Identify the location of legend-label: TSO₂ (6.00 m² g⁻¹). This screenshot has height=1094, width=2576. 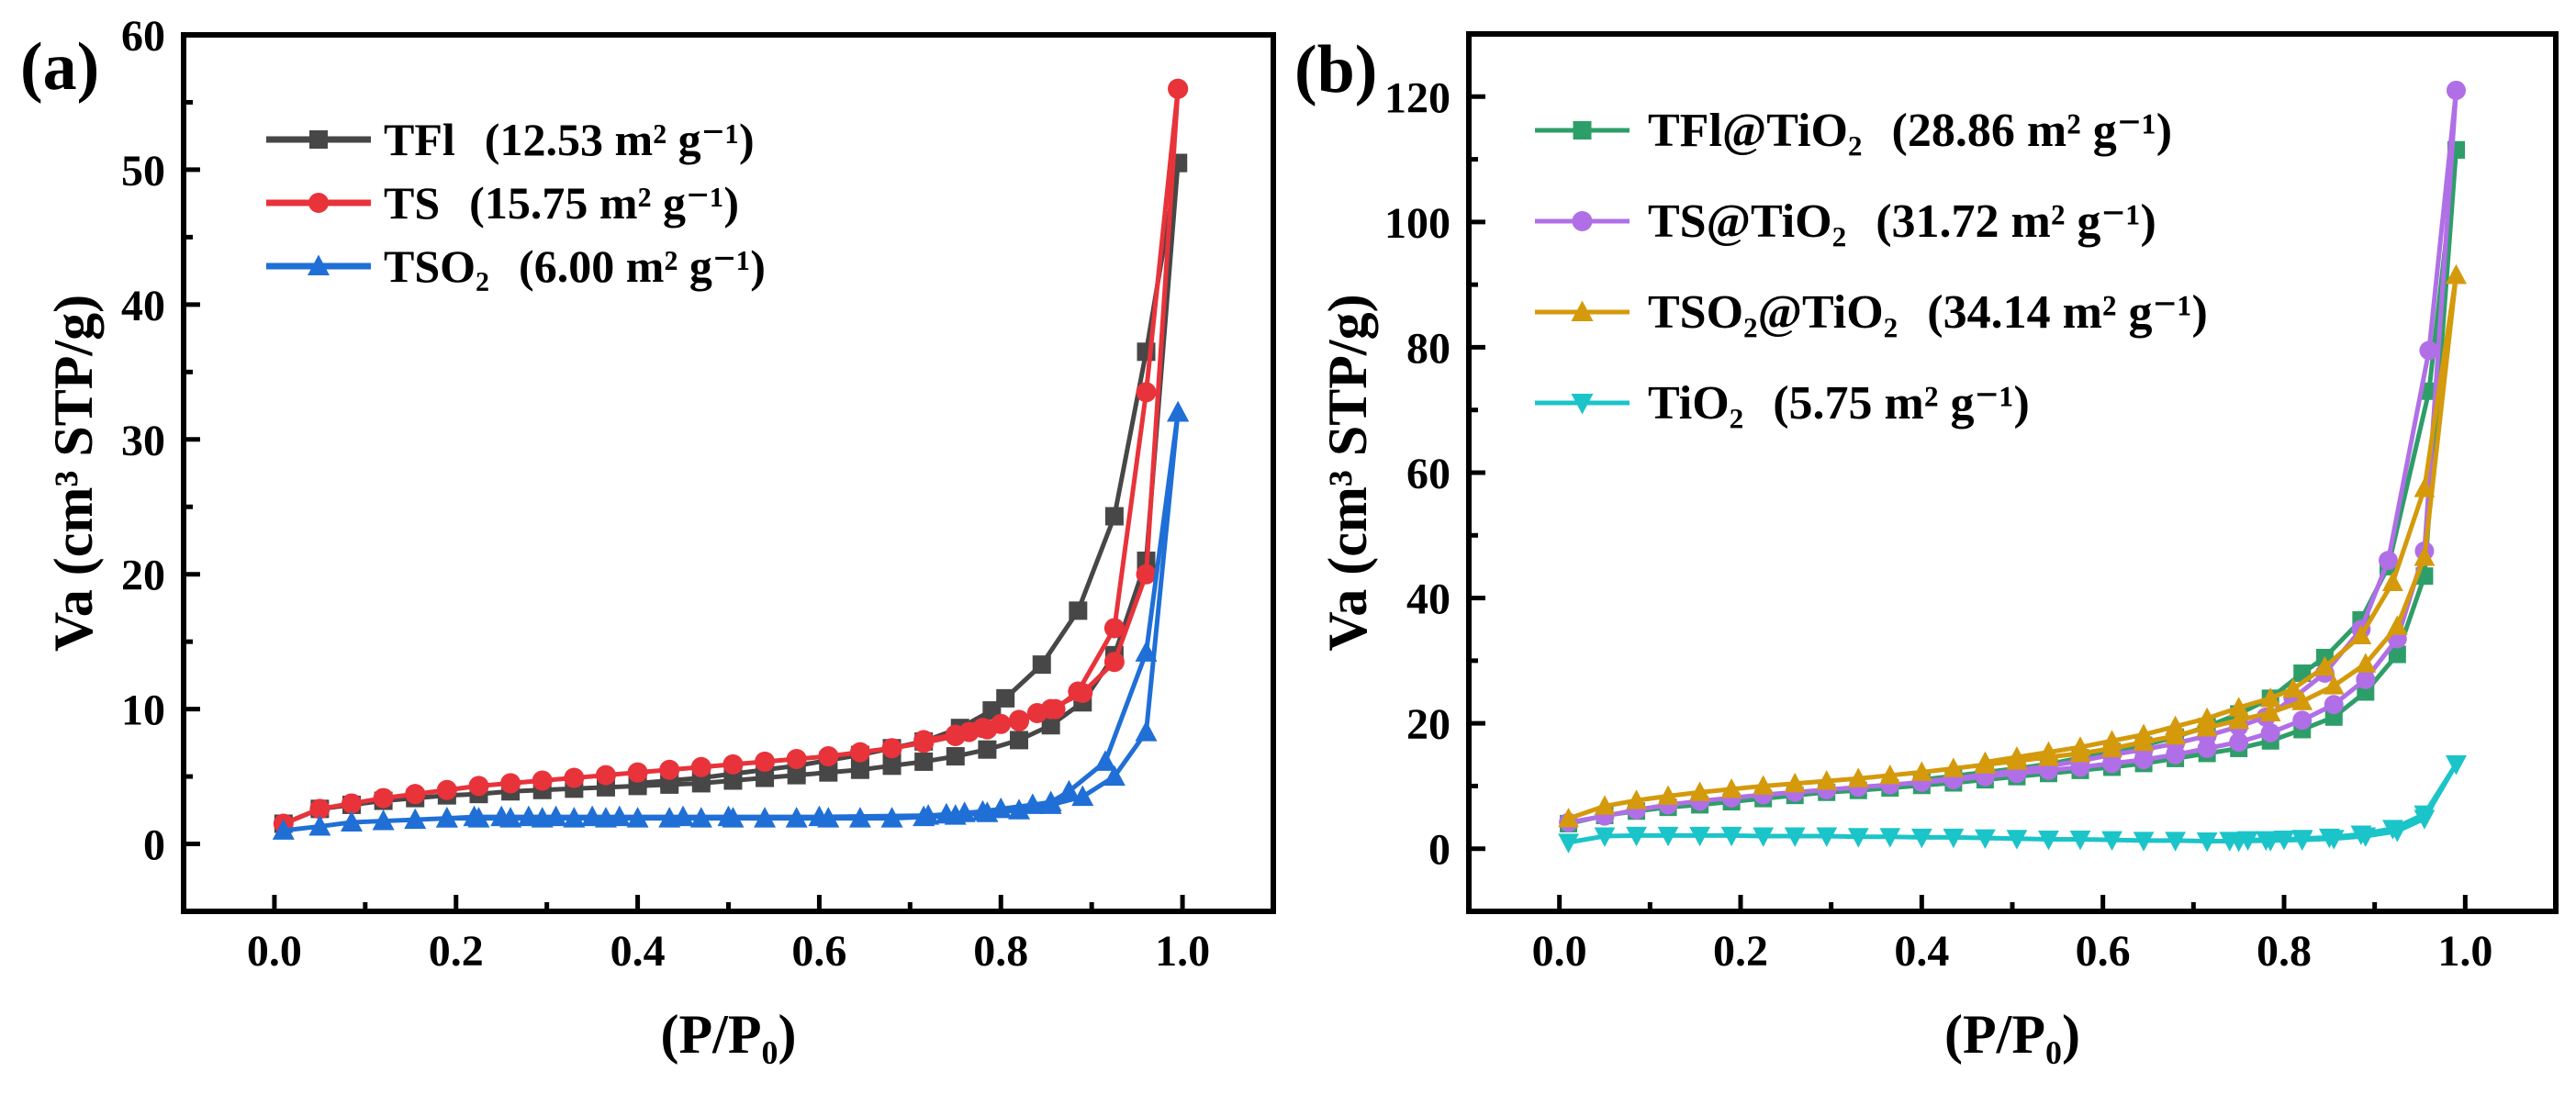
(575, 266).